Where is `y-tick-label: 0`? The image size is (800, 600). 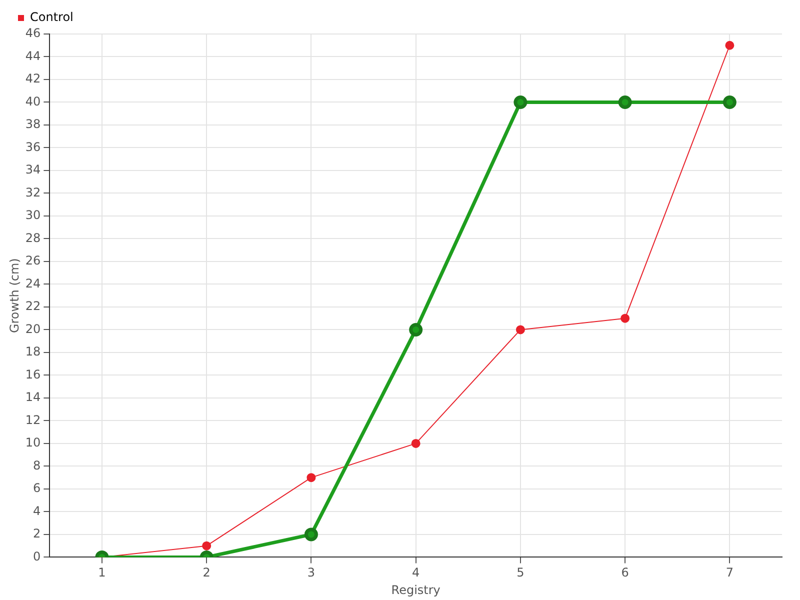 y-tick-label: 0 is located at coordinates (37, 556).